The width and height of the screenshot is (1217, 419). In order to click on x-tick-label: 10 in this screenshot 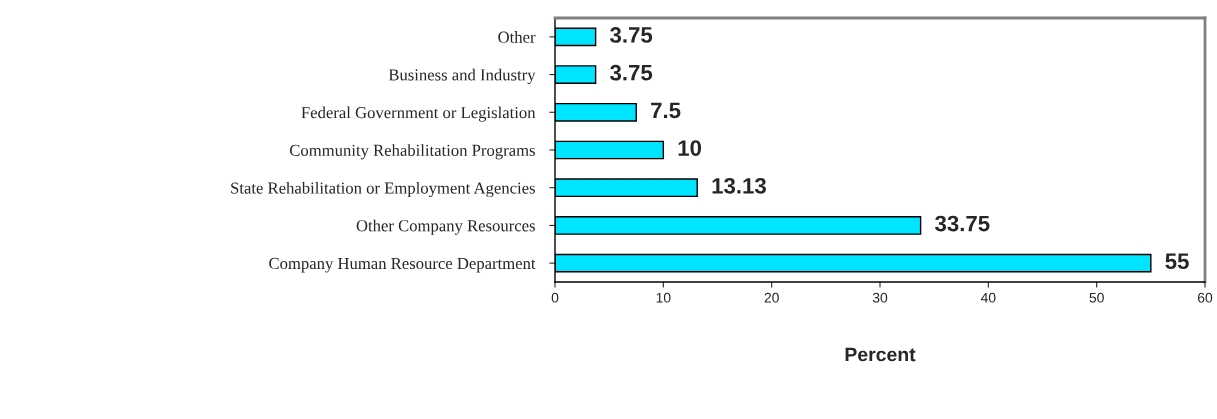, I will do `click(663, 297)`.